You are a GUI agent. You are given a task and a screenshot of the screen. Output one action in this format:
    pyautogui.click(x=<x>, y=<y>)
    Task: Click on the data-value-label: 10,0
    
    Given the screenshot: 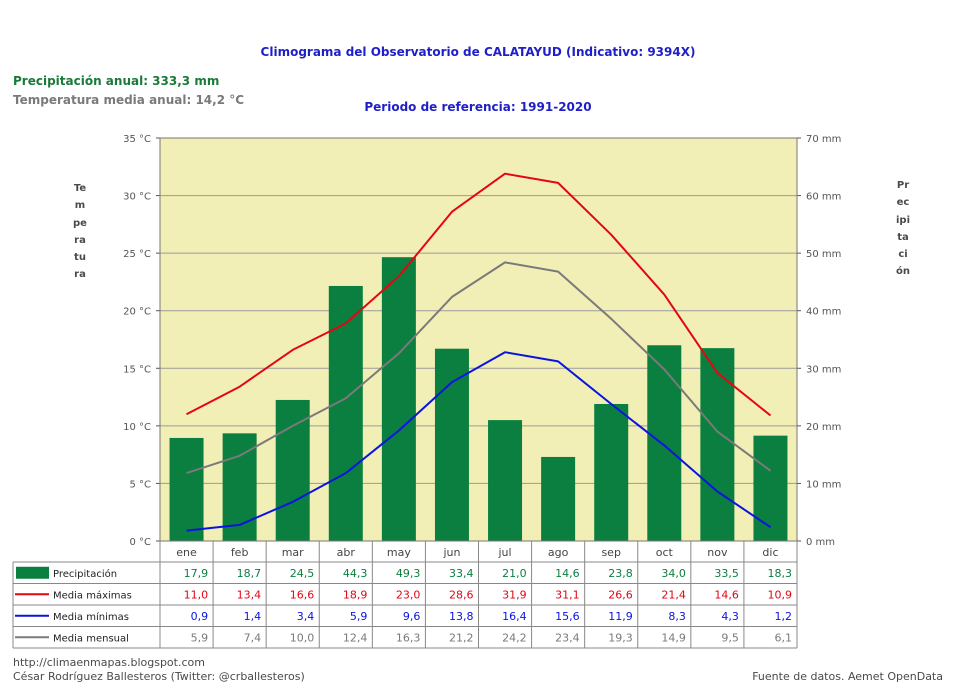 What is the action you would take?
    pyautogui.click(x=302, y=637)
    